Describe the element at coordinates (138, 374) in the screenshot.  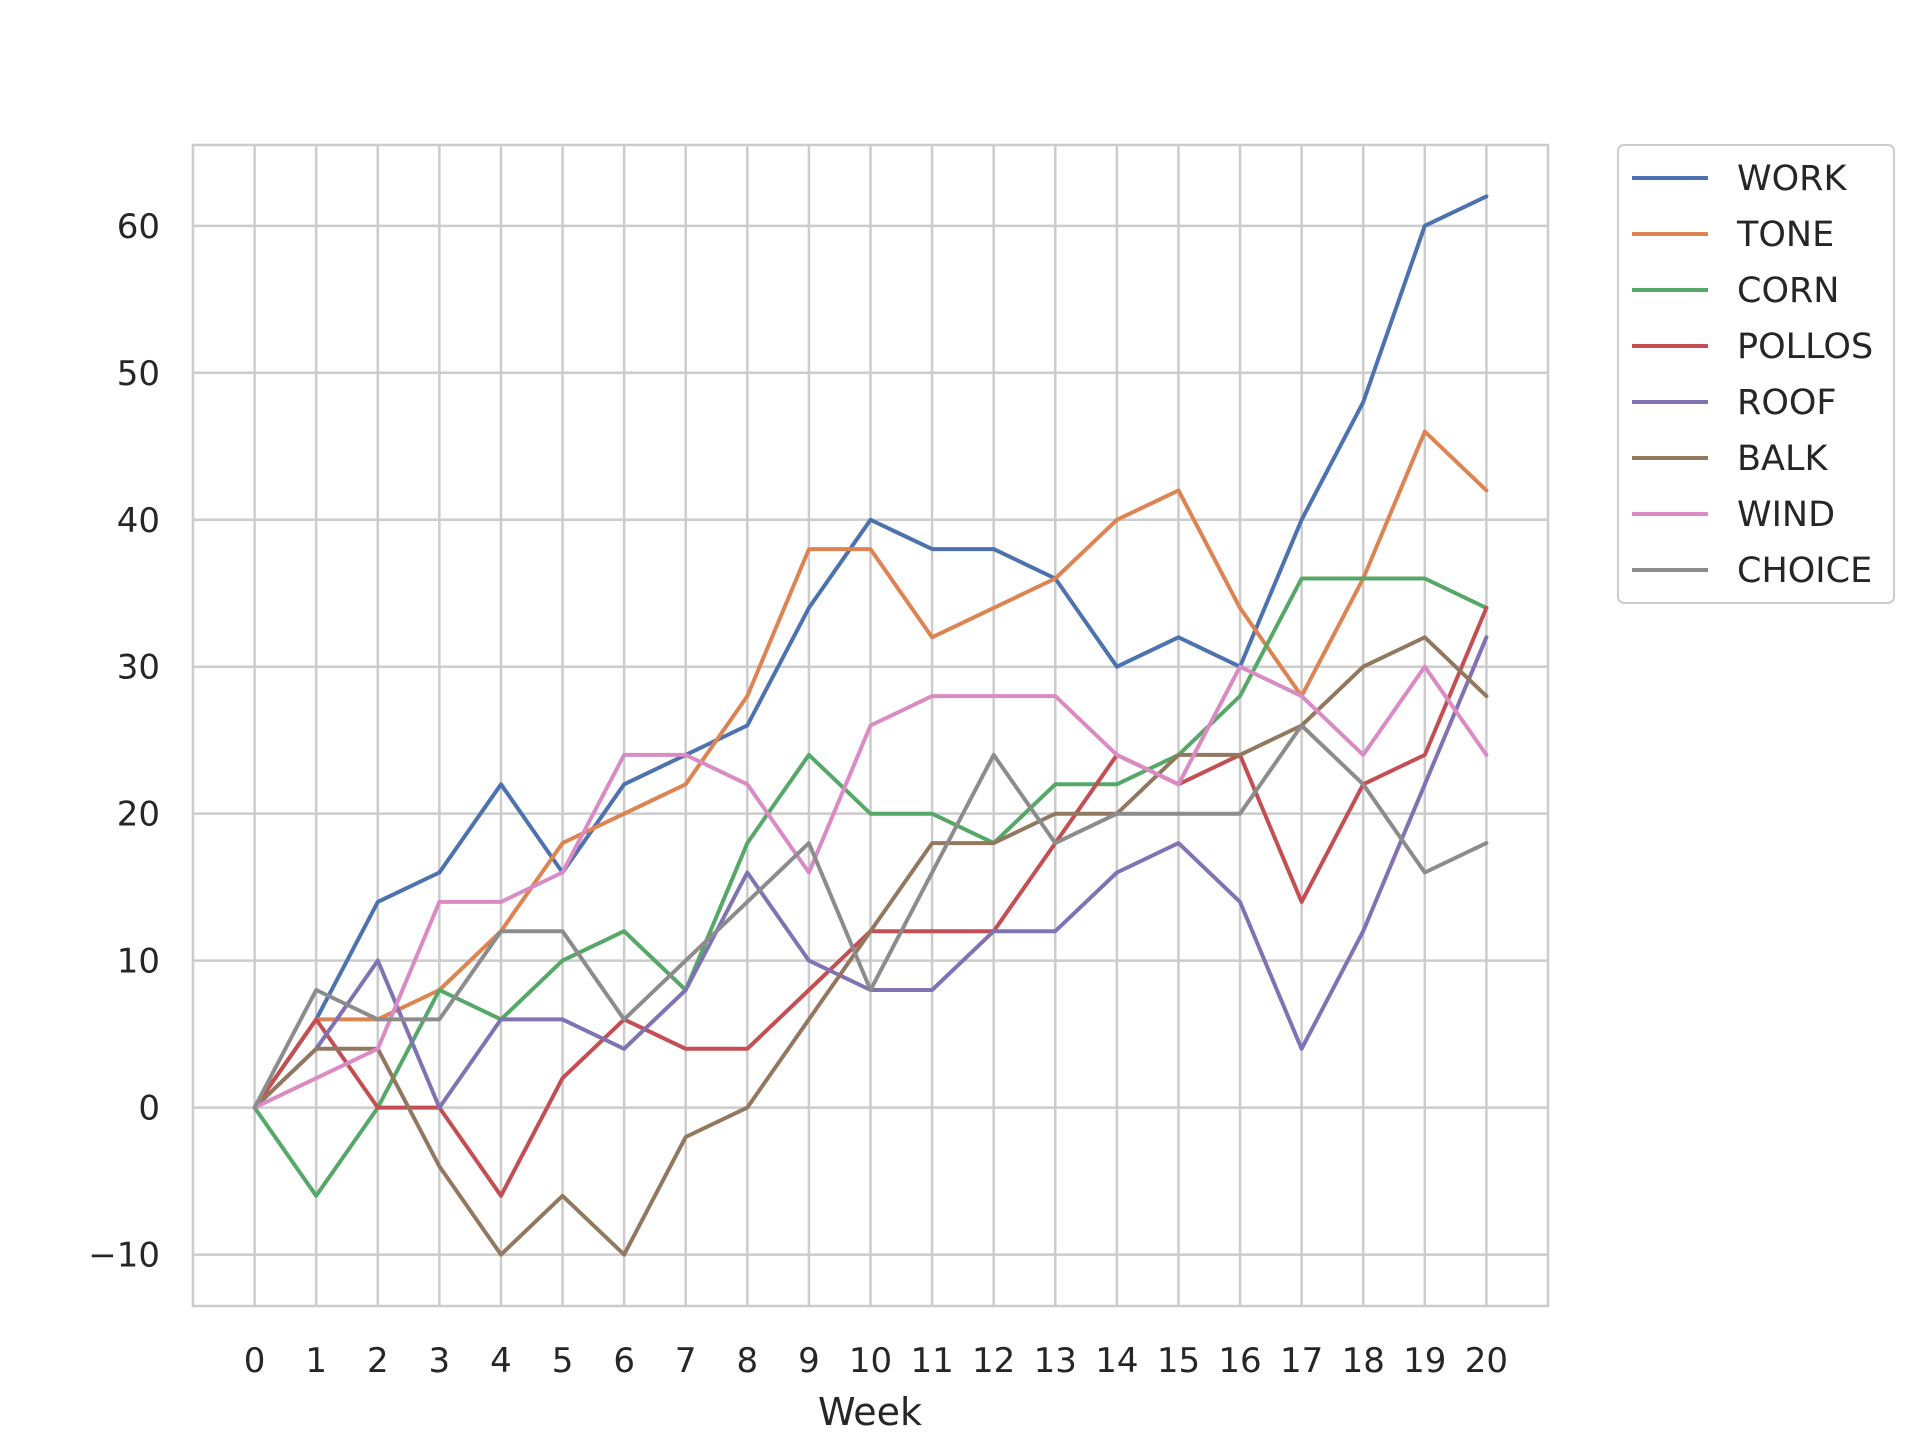
I see `y-tick-label: 50` at that location.